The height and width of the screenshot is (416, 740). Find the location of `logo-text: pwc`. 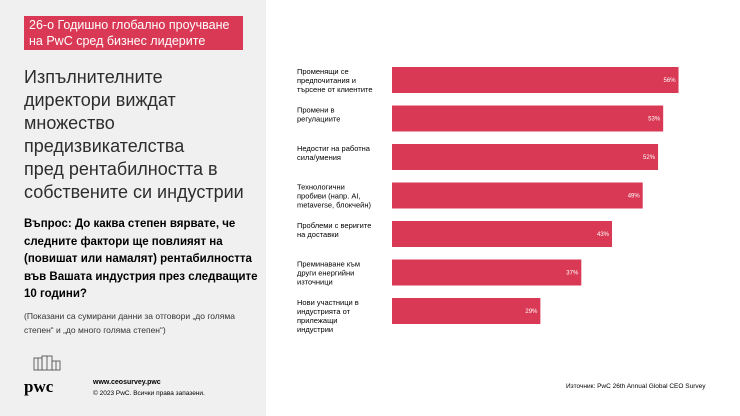

logo-text: pwc is located at coordinates (39, 386).